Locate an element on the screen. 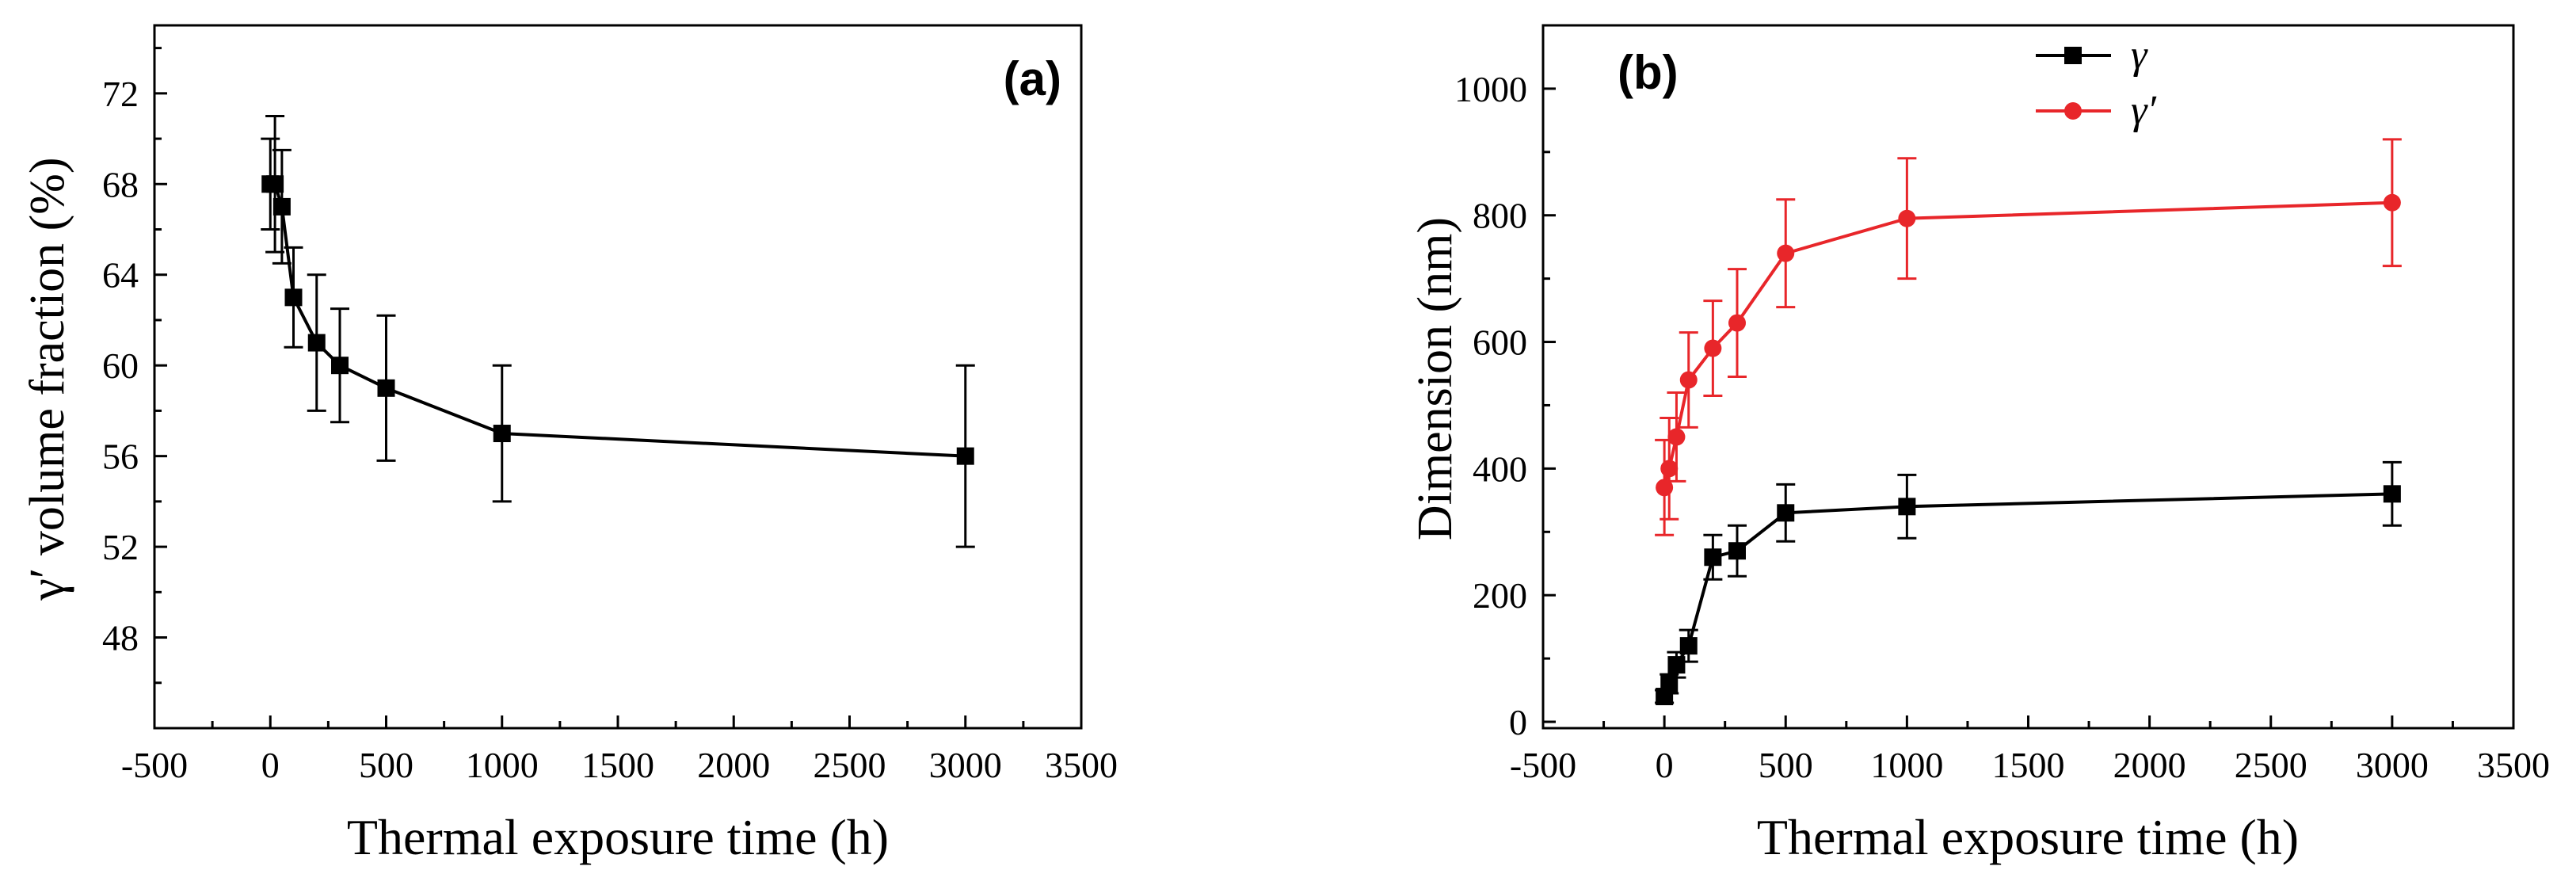 Image resolution: width=2576 pixels, height=889 pixels. x-tick-label-b-7: 3000 is located at coordinates (2393, 765).